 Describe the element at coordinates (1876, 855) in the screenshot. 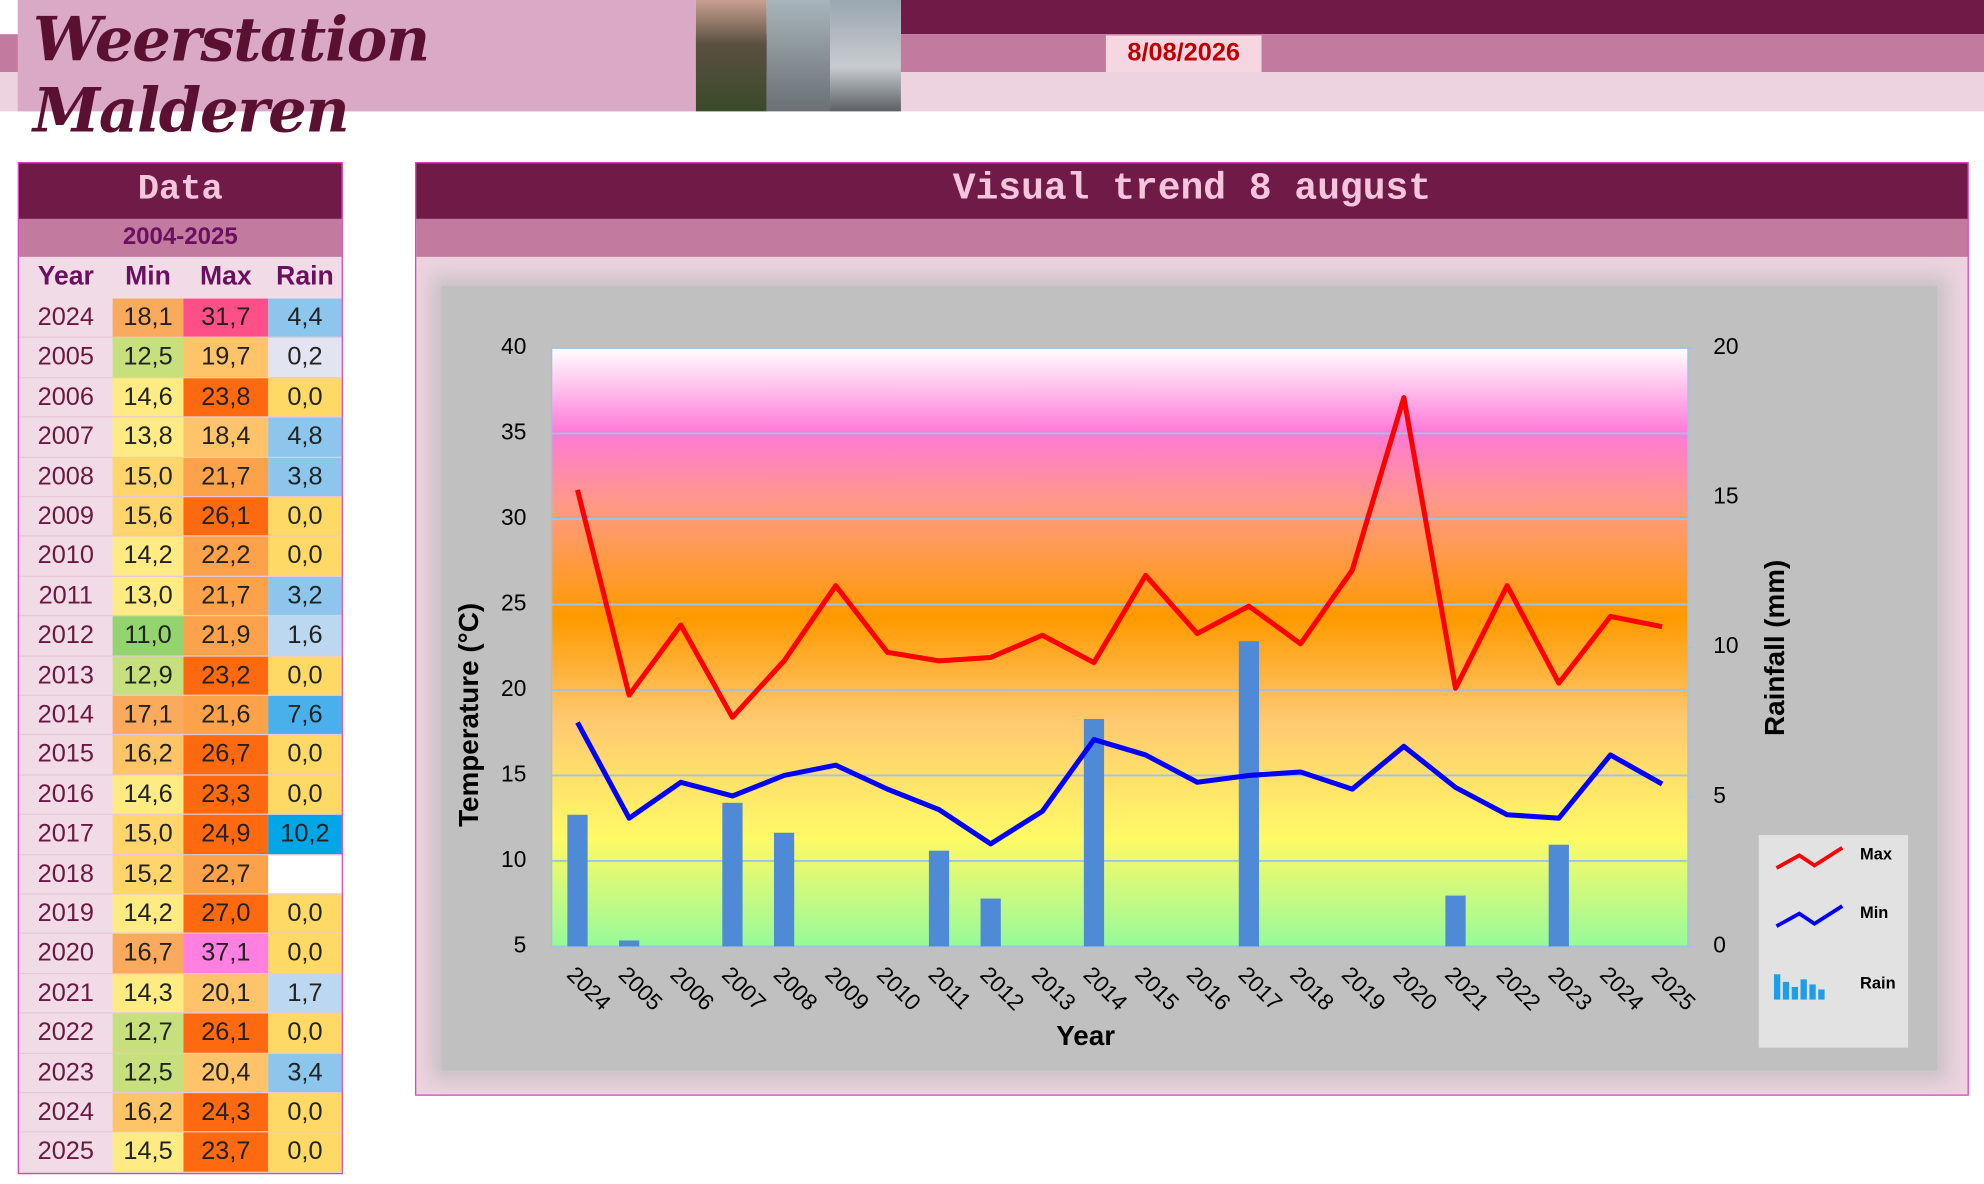

I see `legend-label: Max` at that location.